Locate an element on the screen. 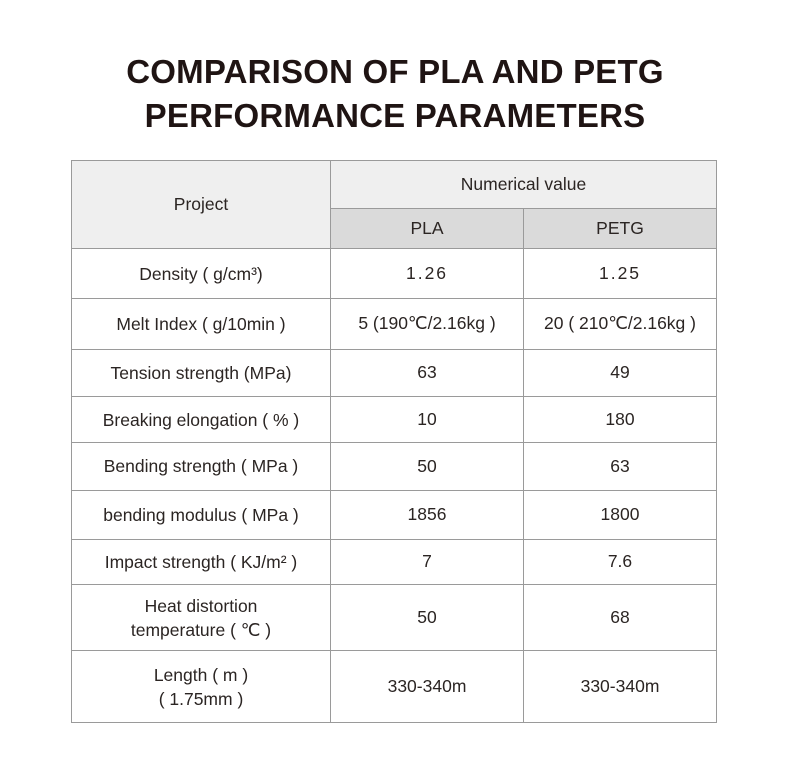 The image size is (790, 778). petg-value: 20 ( 210℃/2.16kg ) is located at coordinates (620, 324).